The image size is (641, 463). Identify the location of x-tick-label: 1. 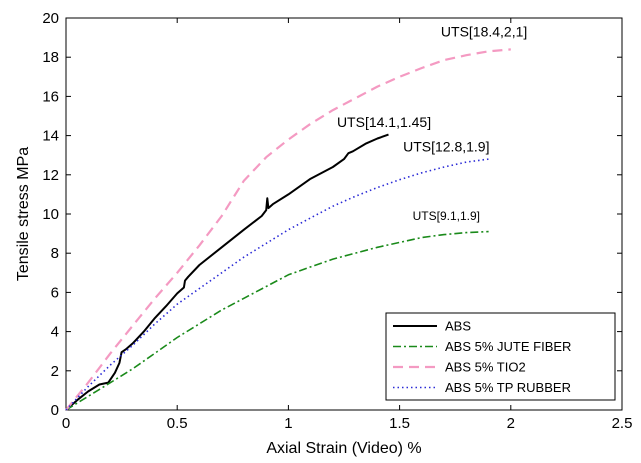
(288, 423).